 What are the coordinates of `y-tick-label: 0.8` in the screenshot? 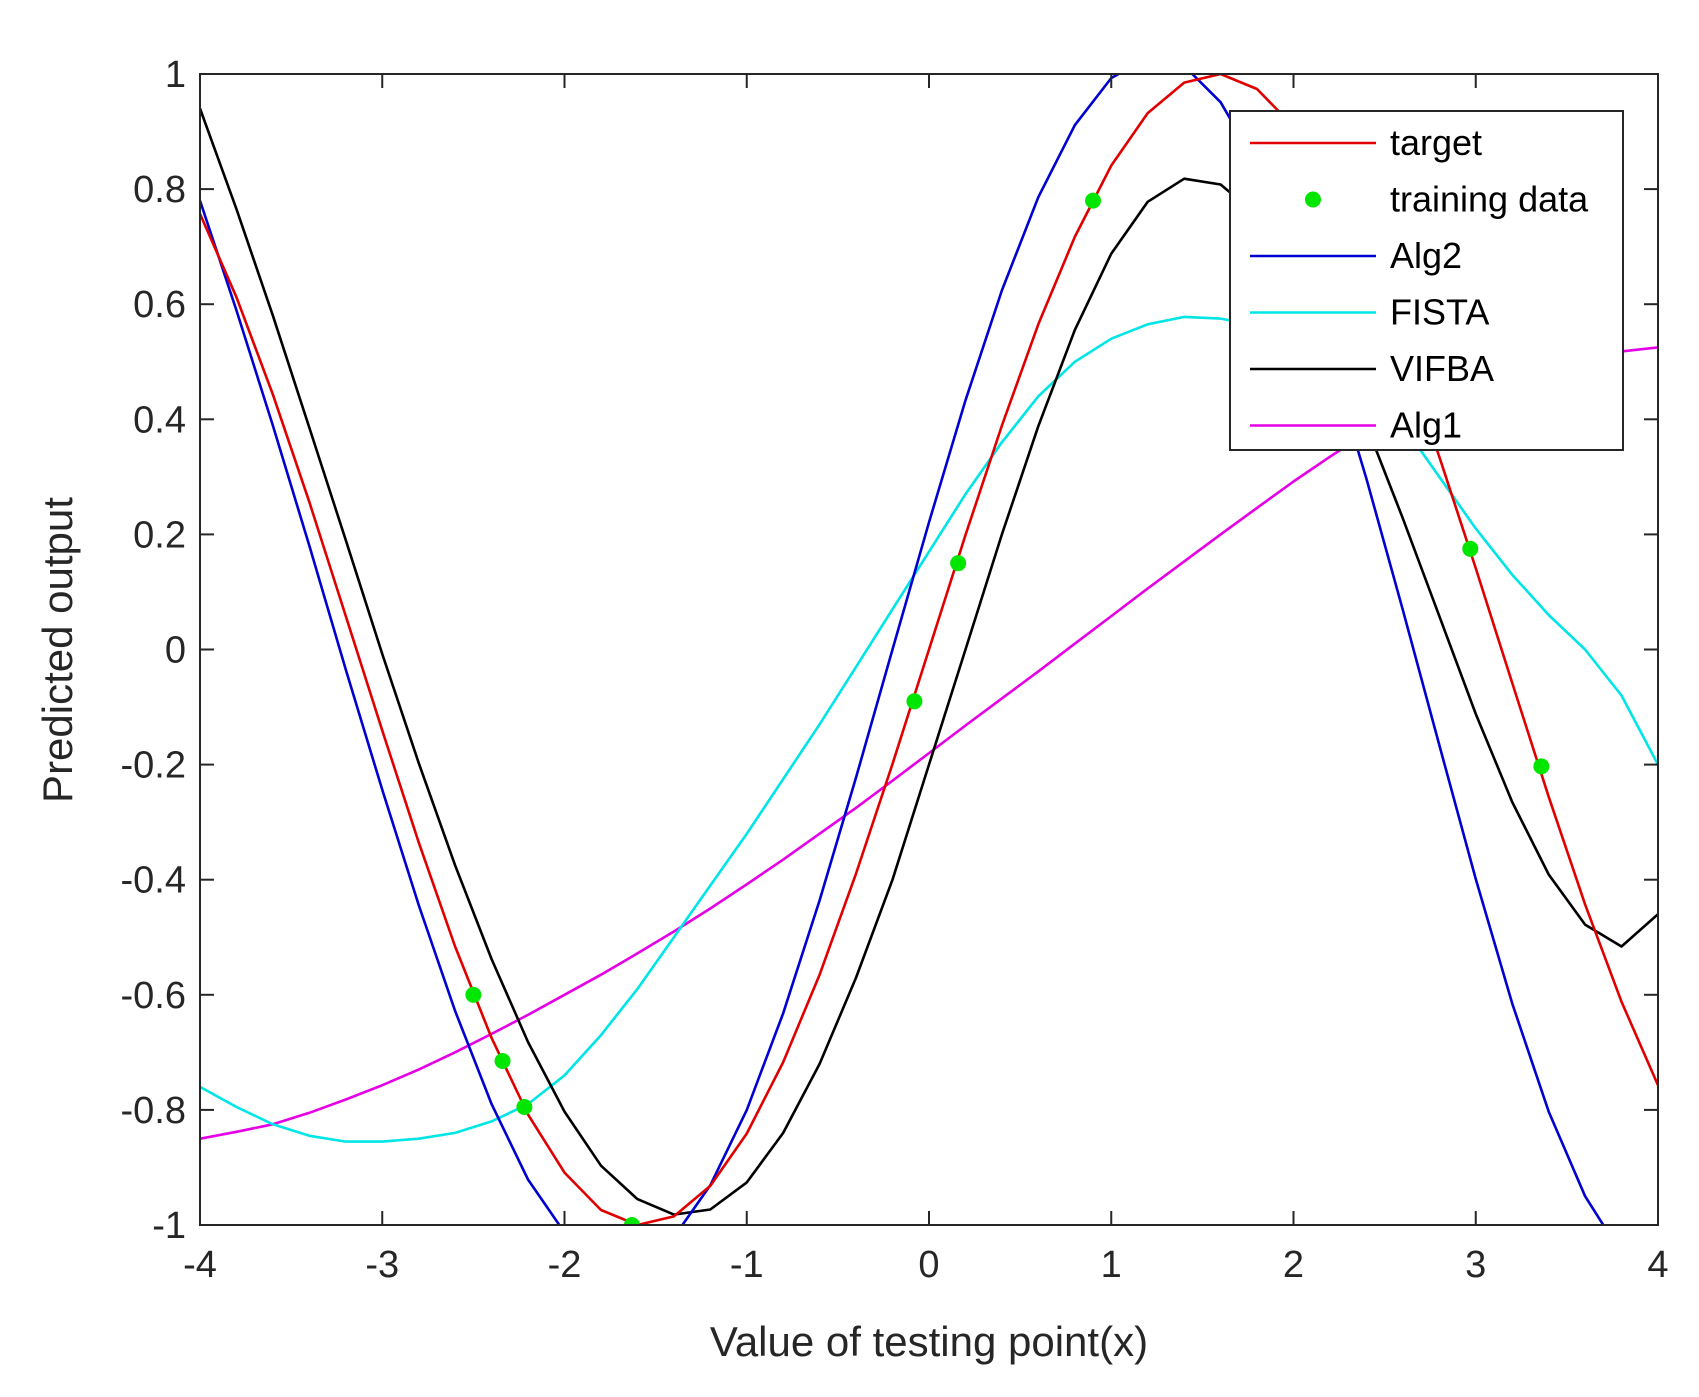 It's located at (159, 190).